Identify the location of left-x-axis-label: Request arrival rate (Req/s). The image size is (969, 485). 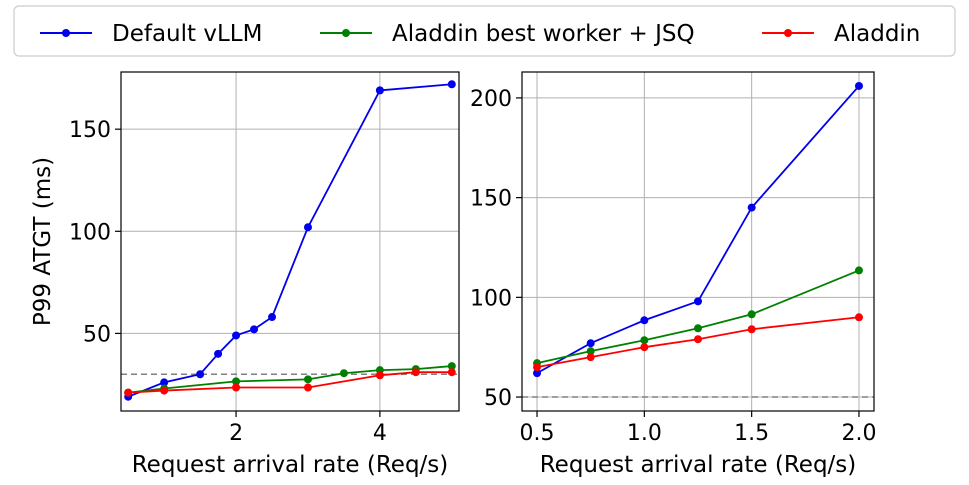
(290, 465).